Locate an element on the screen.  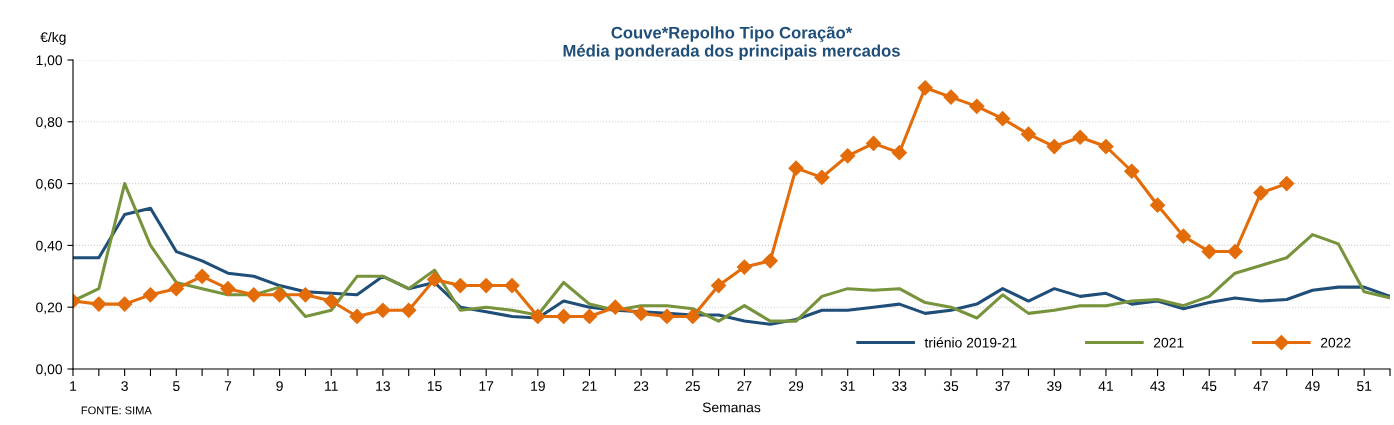
x-tick-label: 31 is located at coordinates (847, 386).